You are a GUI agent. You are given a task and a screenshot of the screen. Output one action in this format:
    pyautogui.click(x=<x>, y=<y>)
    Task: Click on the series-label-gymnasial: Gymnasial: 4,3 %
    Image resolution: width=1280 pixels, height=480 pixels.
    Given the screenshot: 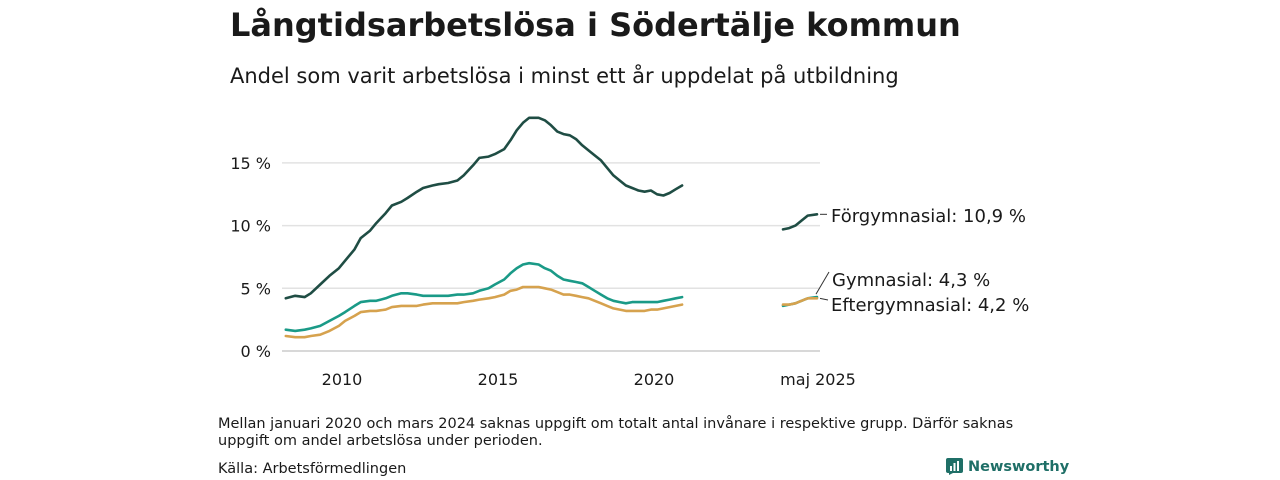 What is the action you would take?
    pyautogui.click(x=911, y=280)
    